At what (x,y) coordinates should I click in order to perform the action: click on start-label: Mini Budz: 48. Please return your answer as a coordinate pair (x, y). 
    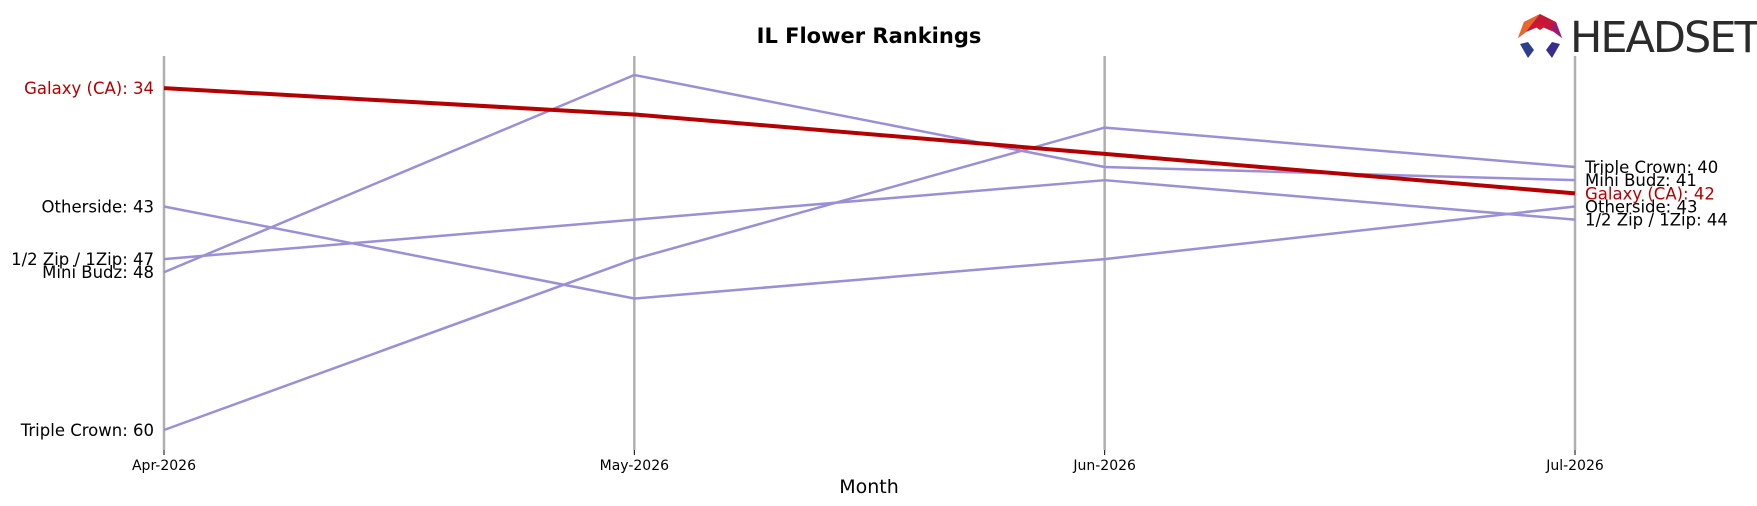
    Looking at the image, I should click on (98, 272).